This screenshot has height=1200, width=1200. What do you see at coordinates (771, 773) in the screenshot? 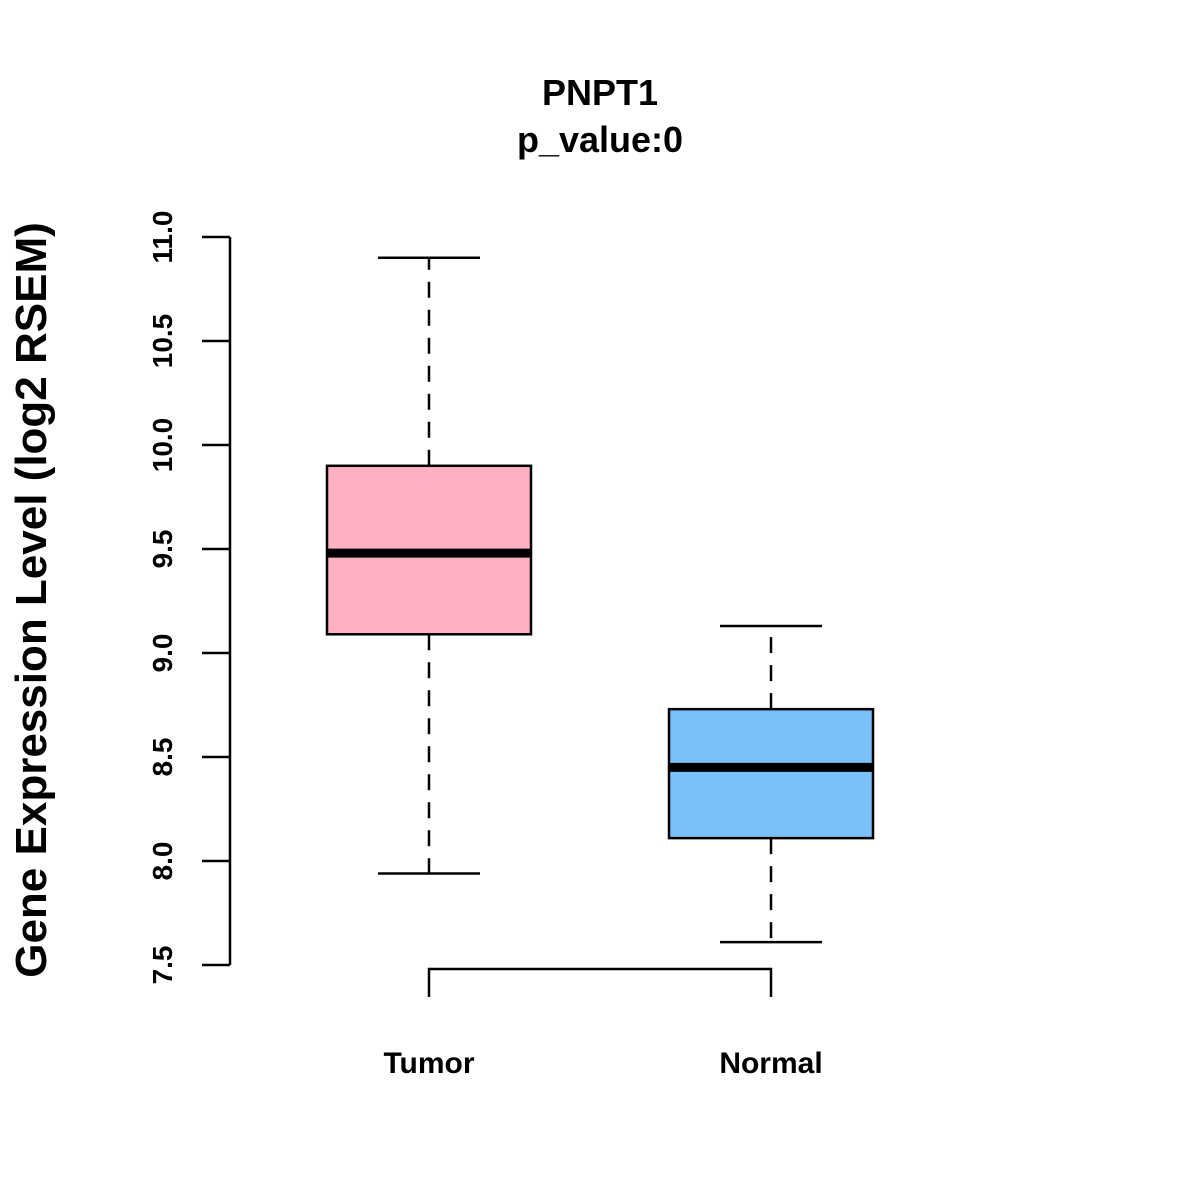
I see `box-rect-normal` at bounding box center [771, 773].